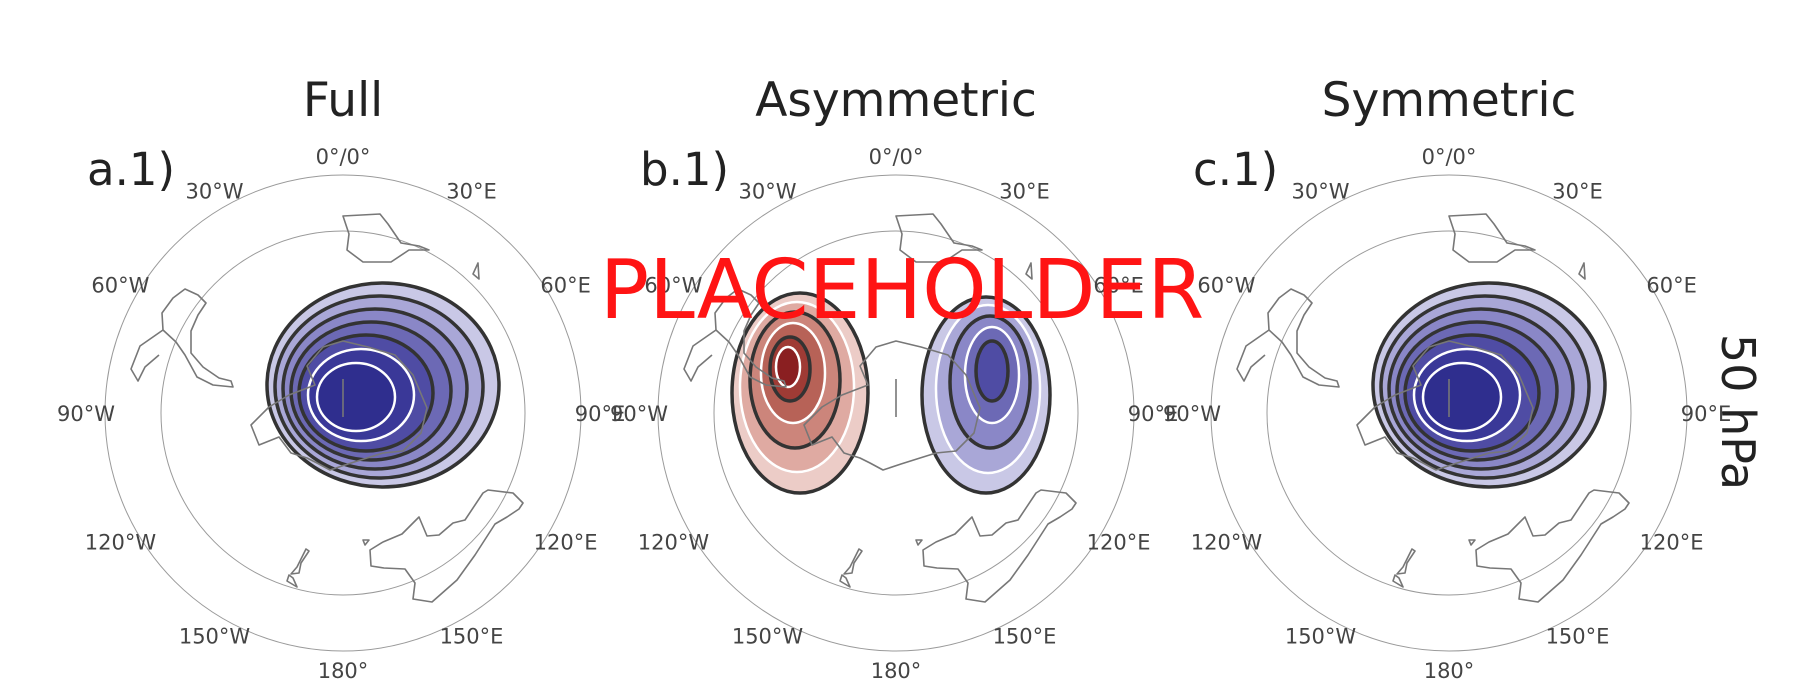  What do you see at coordinates (343, 100) in the screenshot?
I see `panel-title: Full` at bounding box center [343, 100].